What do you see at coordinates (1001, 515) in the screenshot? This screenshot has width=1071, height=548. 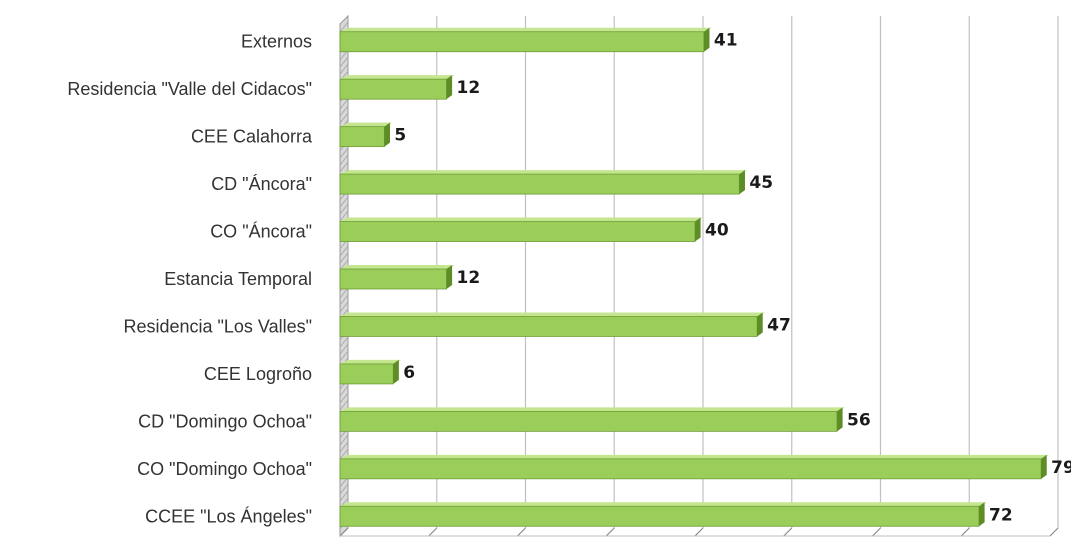 I see `data-label: 72` at bounding box center [1001, 515].